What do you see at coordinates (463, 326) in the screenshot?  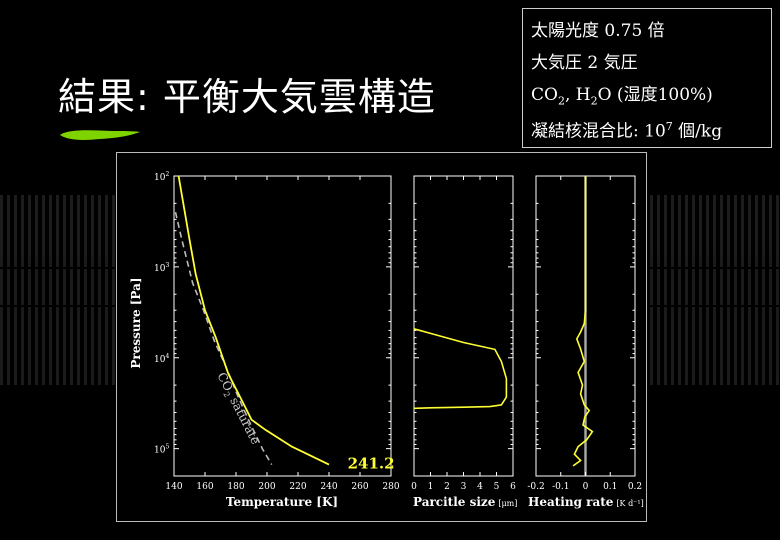 I see `particle-size-panel-frame` at bounding box center [463, 326].